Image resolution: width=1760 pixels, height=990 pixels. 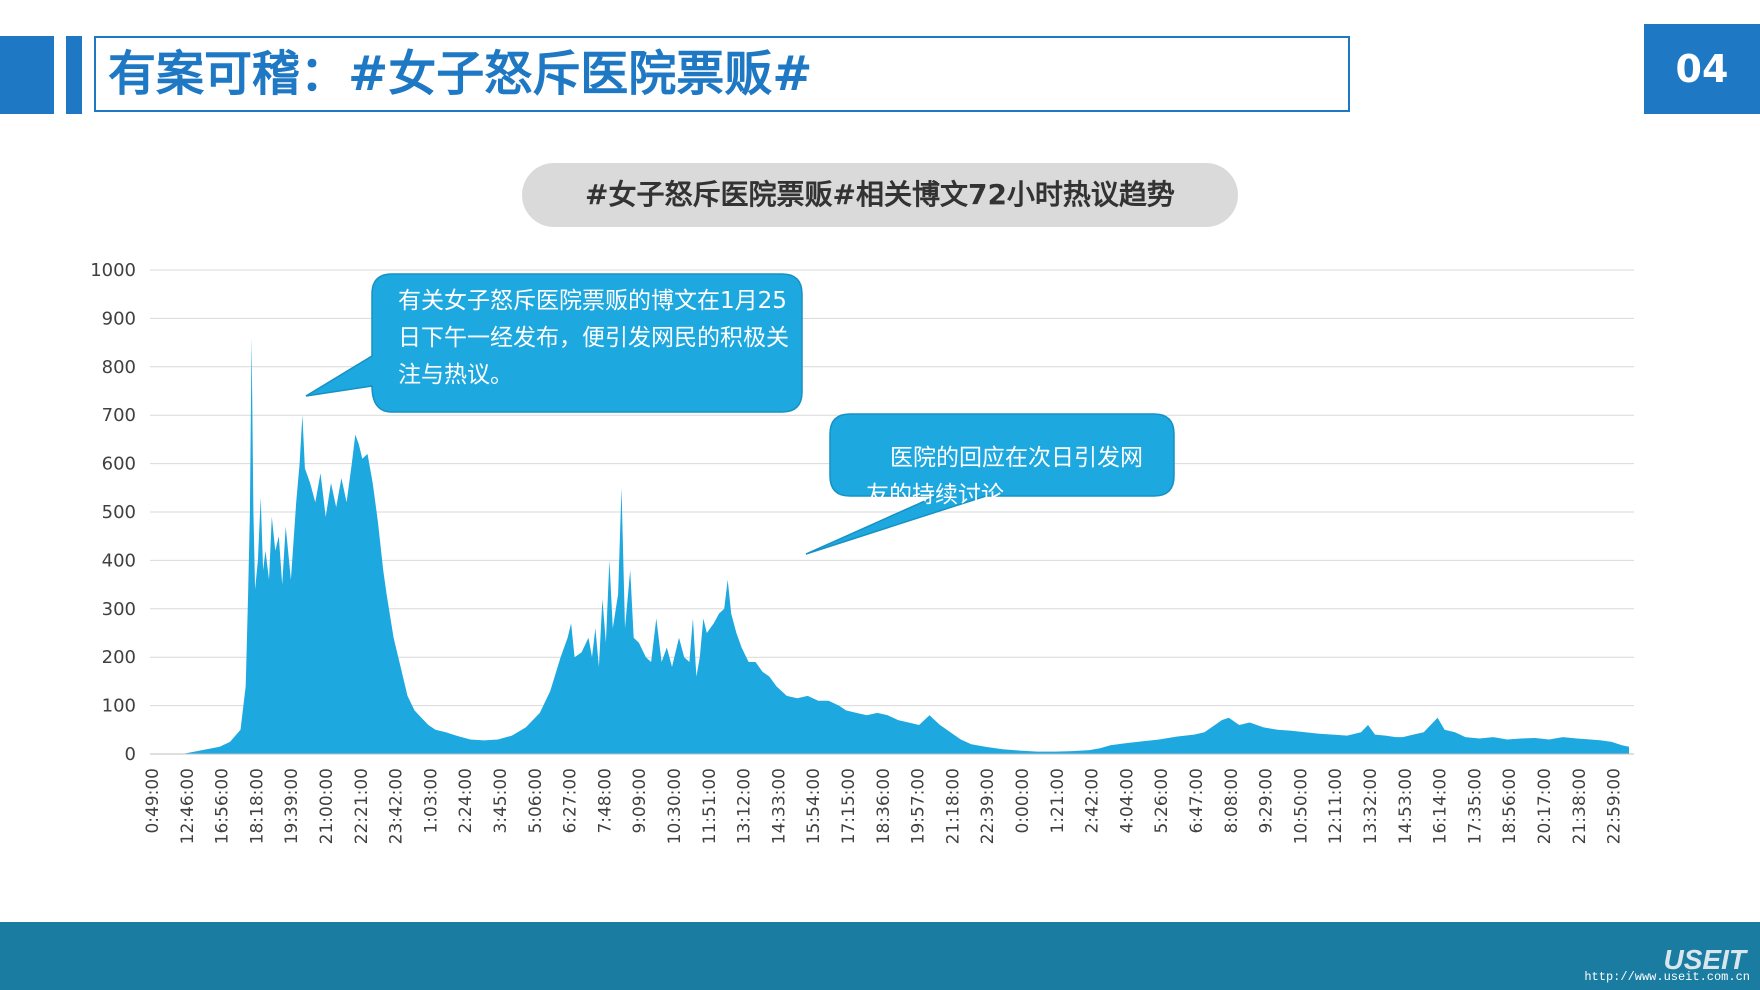 I want to click on page-title: 有案可稽：#女子怒斥医院票贩#, so click(x=460, y=74).